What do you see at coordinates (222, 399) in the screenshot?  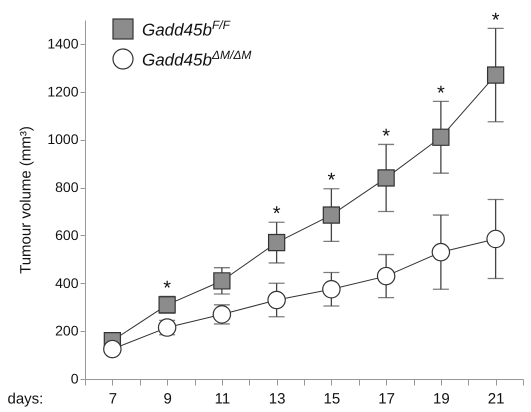 I see `x-tick-label: 11` at bounding box center [222, 399].